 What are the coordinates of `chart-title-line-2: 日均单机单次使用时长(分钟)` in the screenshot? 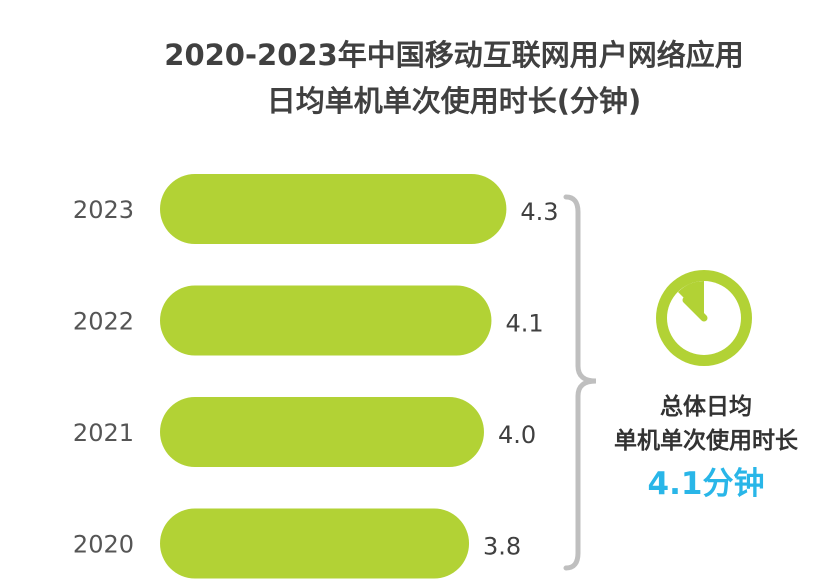 It's located at (454, 101).